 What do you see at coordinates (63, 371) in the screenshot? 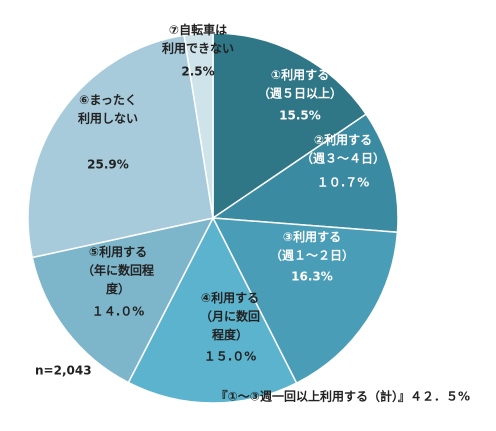
I see `sample-size: n=2,043` at bounding box center [63, 371].